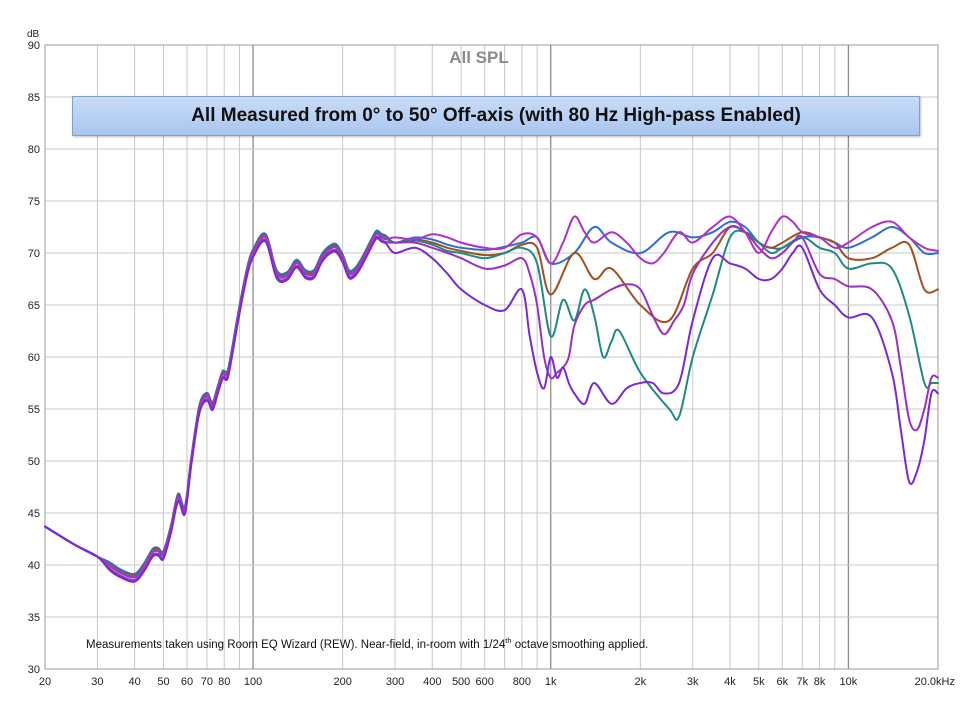 Image resolution: width=960 pixels, height=720 pixels. What do you see at coordinates (342, 682) in the screenshot?
I see `x-tick-label: 200` at bounding box center [342, 682].